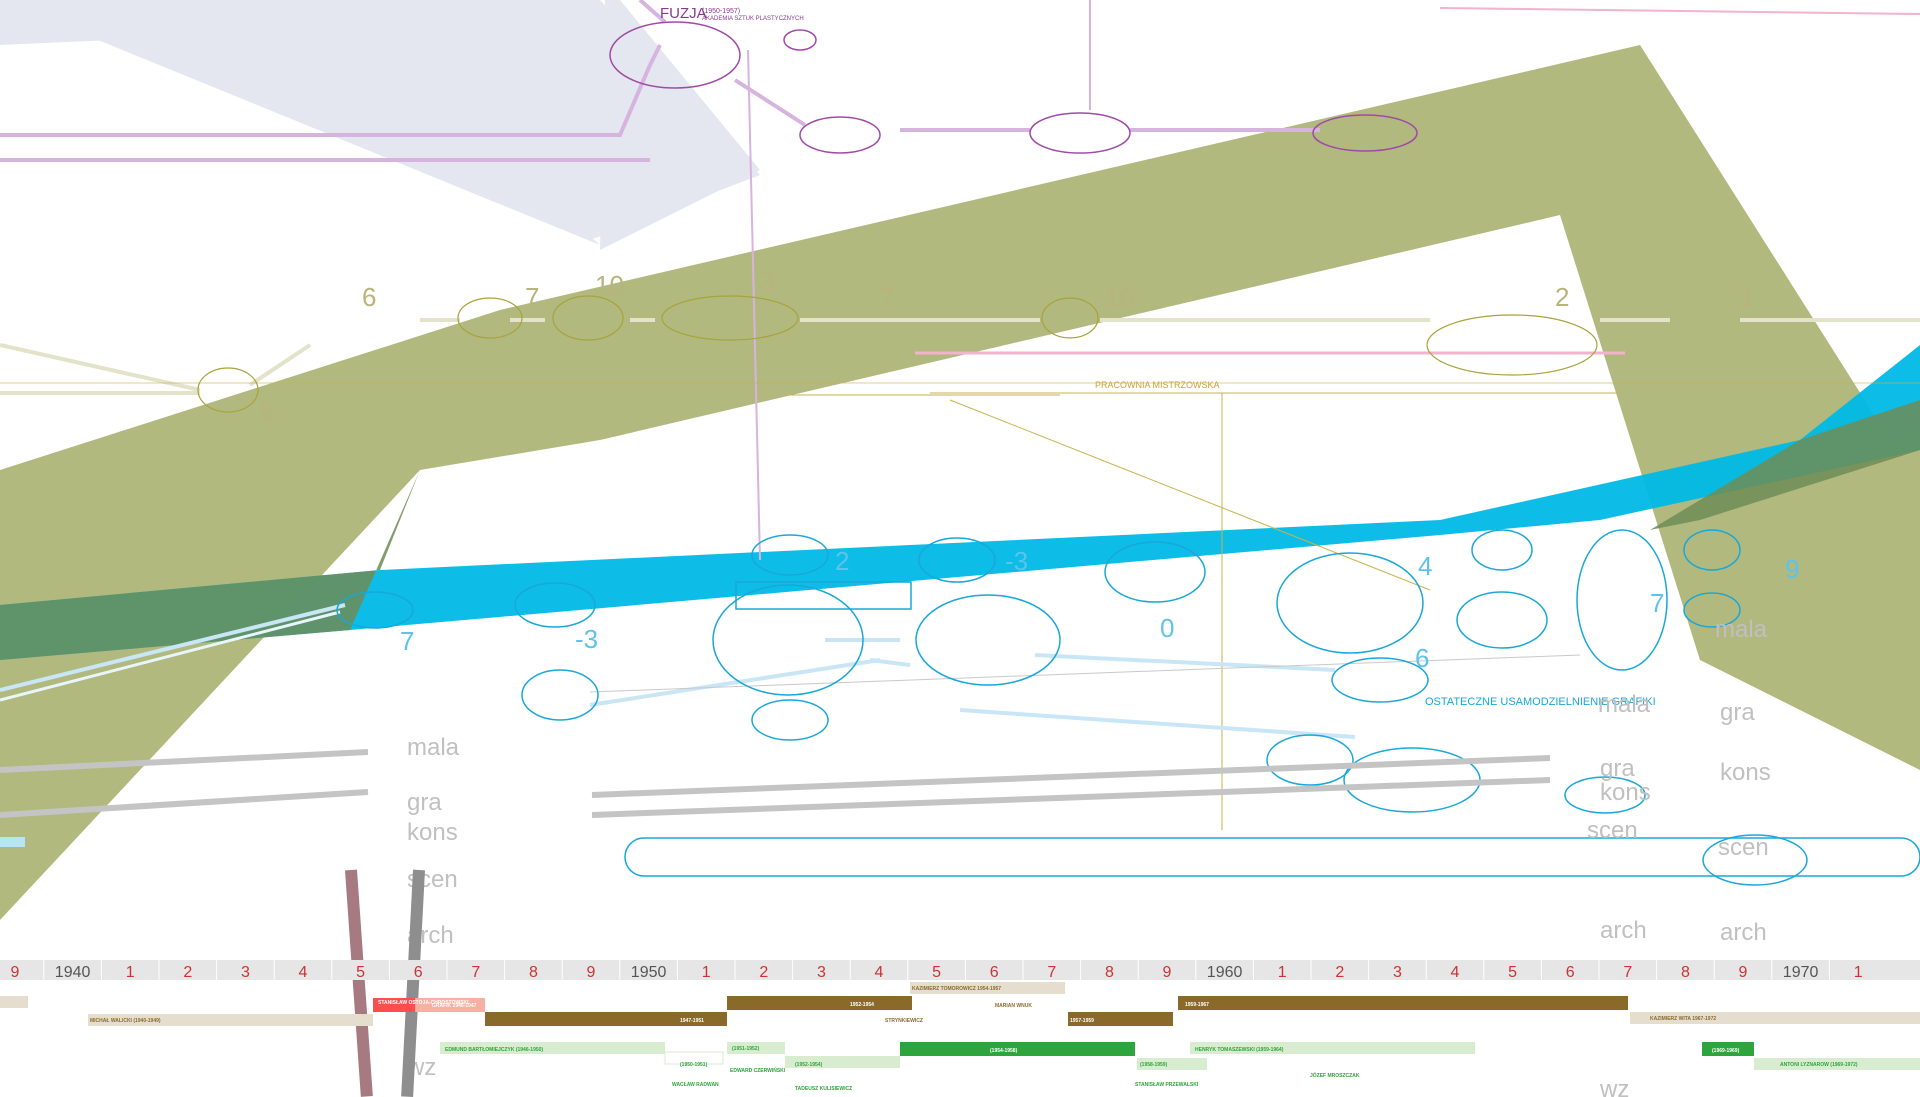 The width and height of the screenshot is (1920, 1097). I want to click on gray-word-kons2: kons, so click(1745, 772).